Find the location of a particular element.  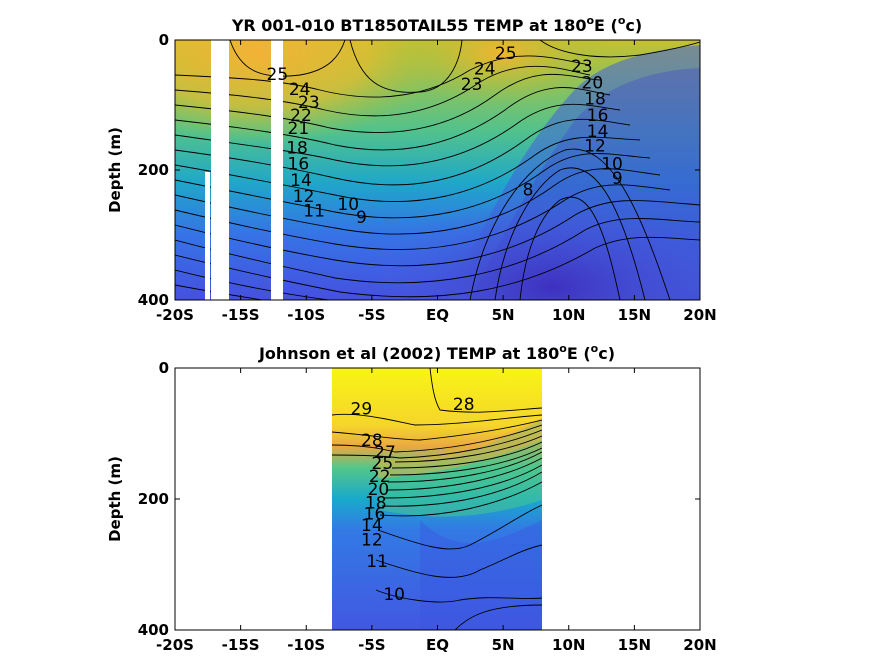

contour-label: 27 is located at coordinates (385, 453).